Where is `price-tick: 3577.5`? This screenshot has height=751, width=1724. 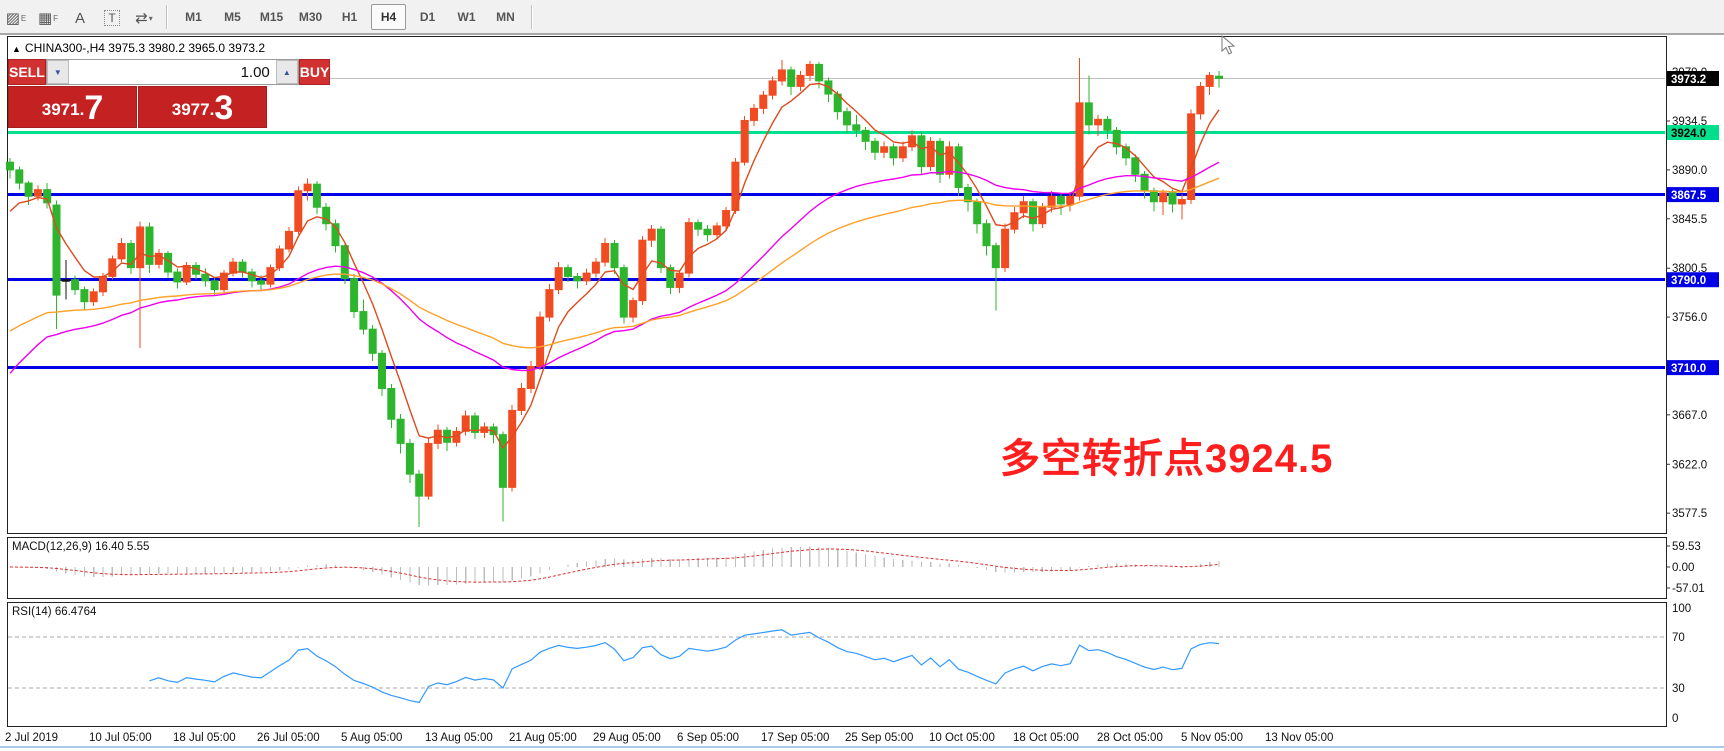
price-tick: 3577.5 is located at coordinates (1689, 514).